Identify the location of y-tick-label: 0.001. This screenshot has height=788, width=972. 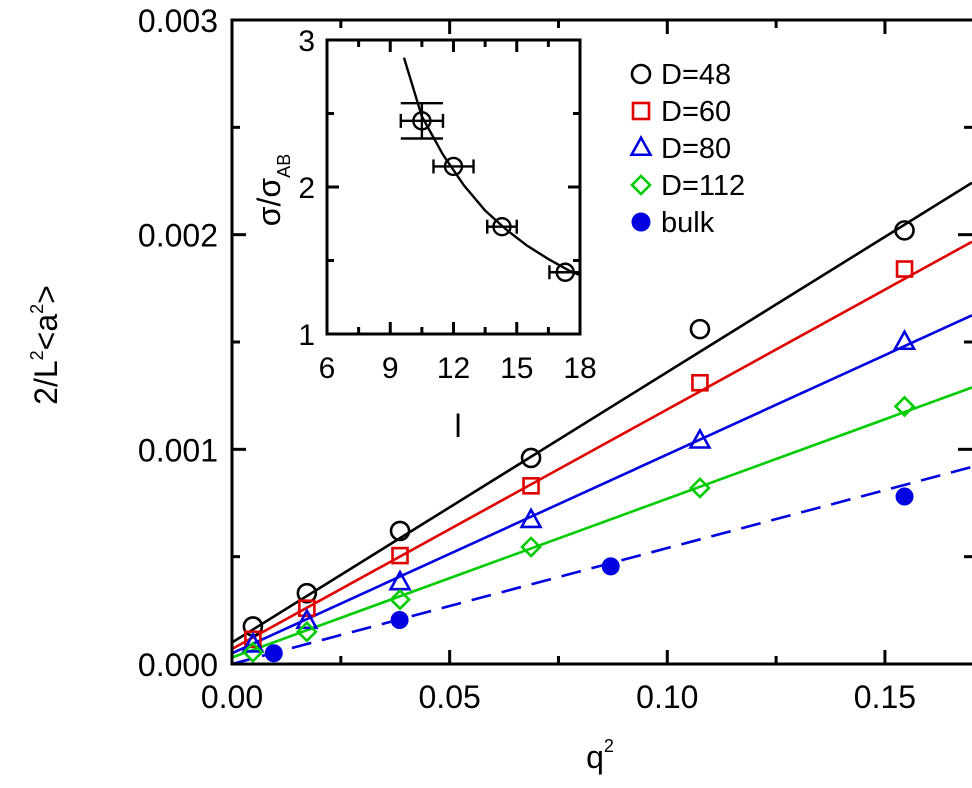
(178, 450).